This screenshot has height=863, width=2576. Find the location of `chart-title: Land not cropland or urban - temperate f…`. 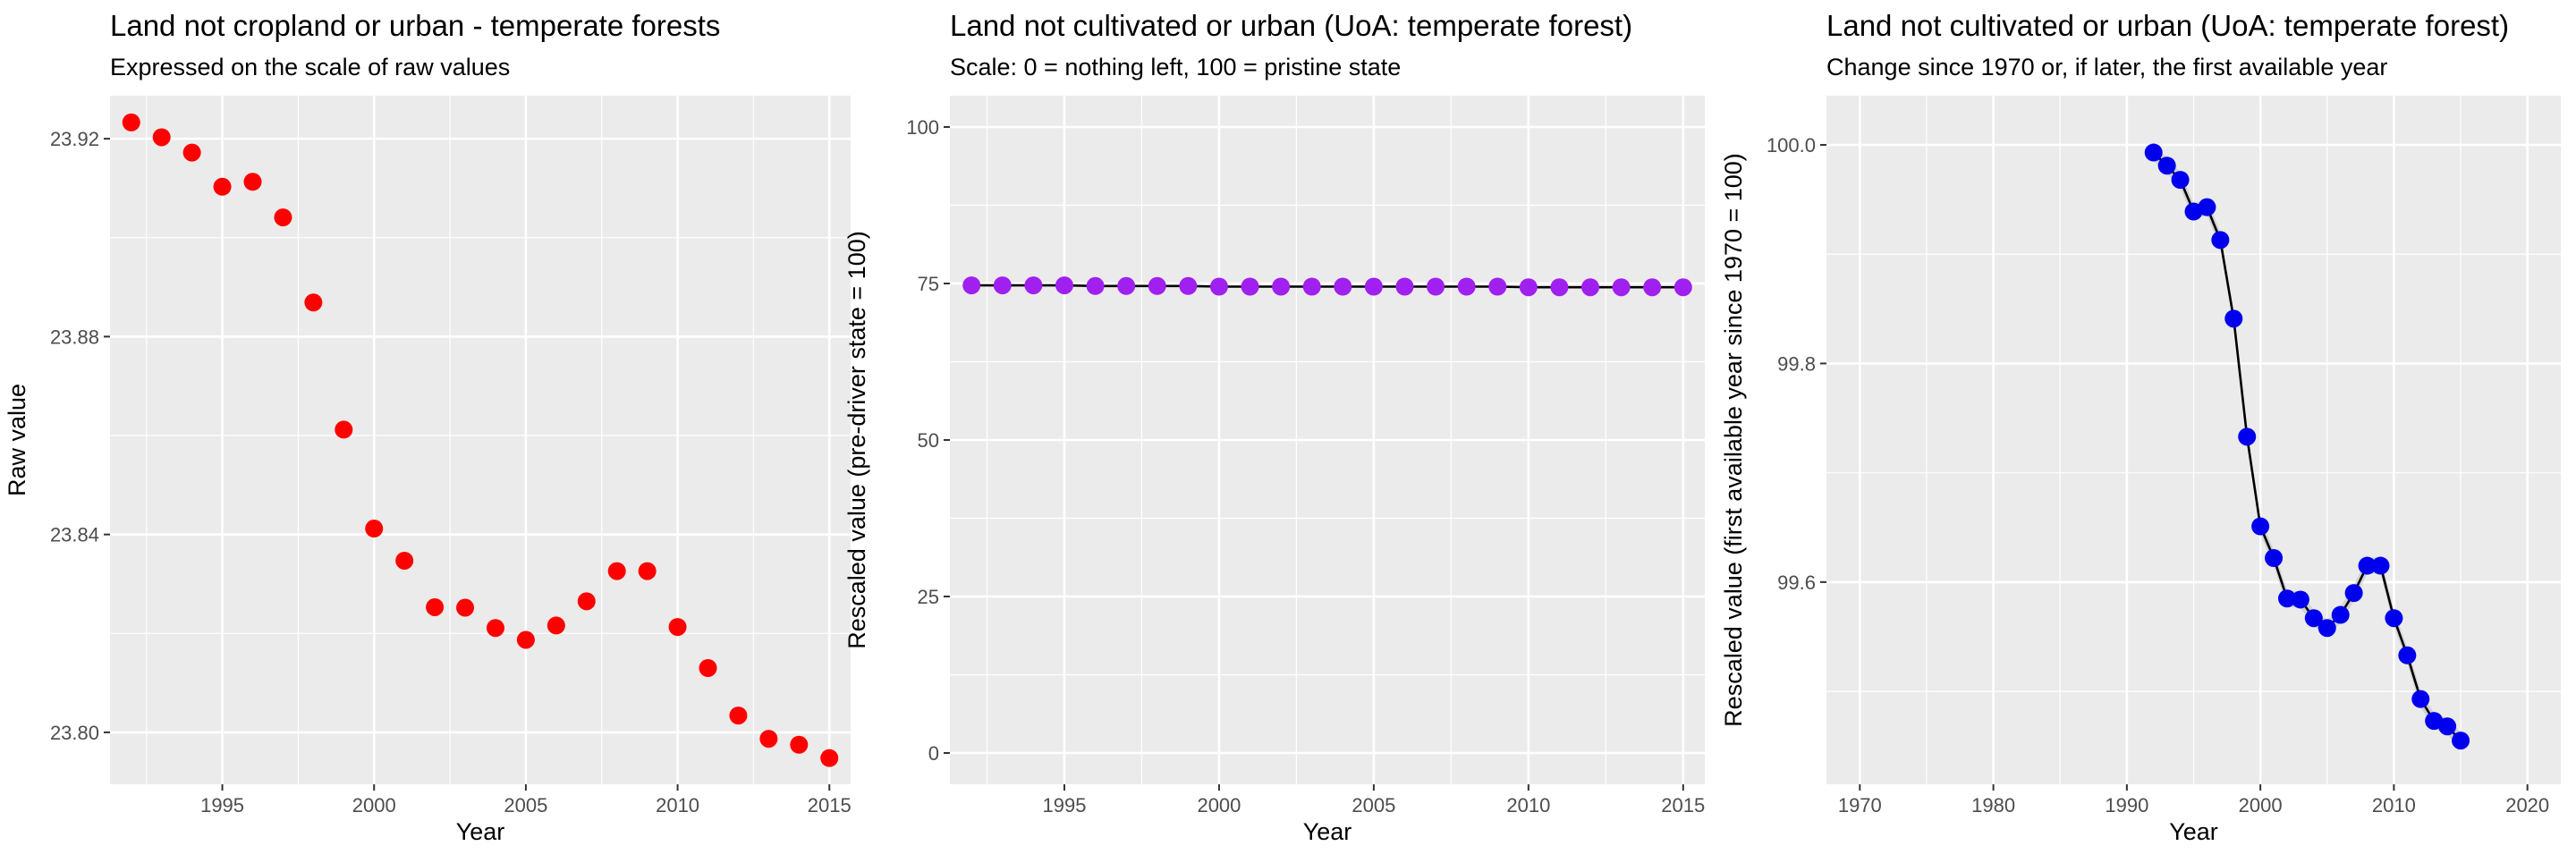

chart-title: Land not cropland or urban - temperate f… is located at coordinates (415, 25).